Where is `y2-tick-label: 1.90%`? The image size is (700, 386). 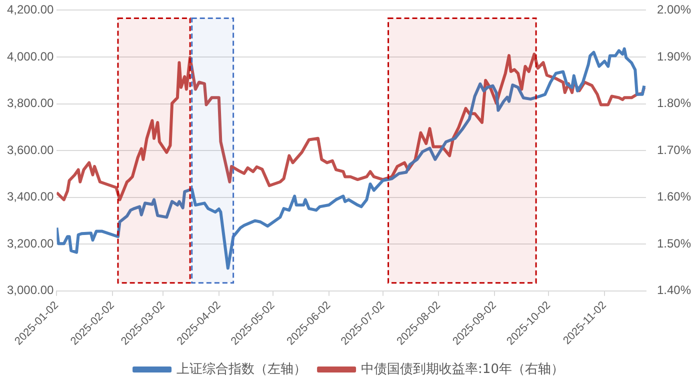
y2-tick-label: 1.90% is located at coordinates (674, 56).